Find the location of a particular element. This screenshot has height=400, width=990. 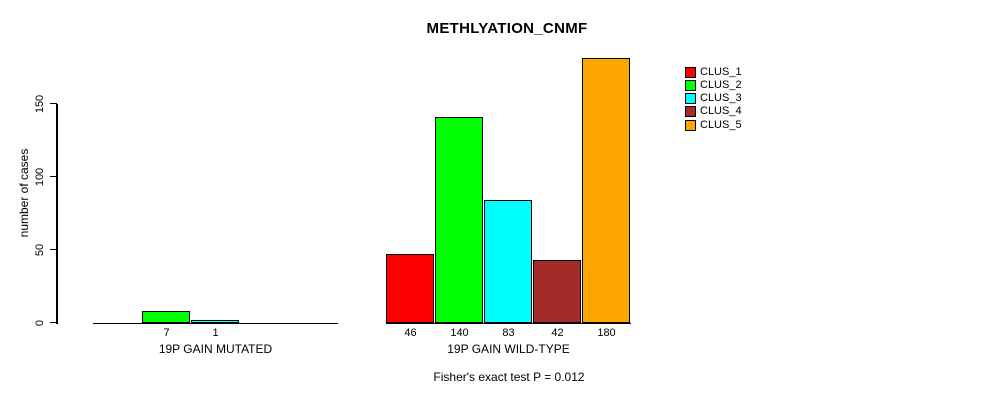

group-label: 19P GAIN MUTATED is located at coordinates (215, 349).